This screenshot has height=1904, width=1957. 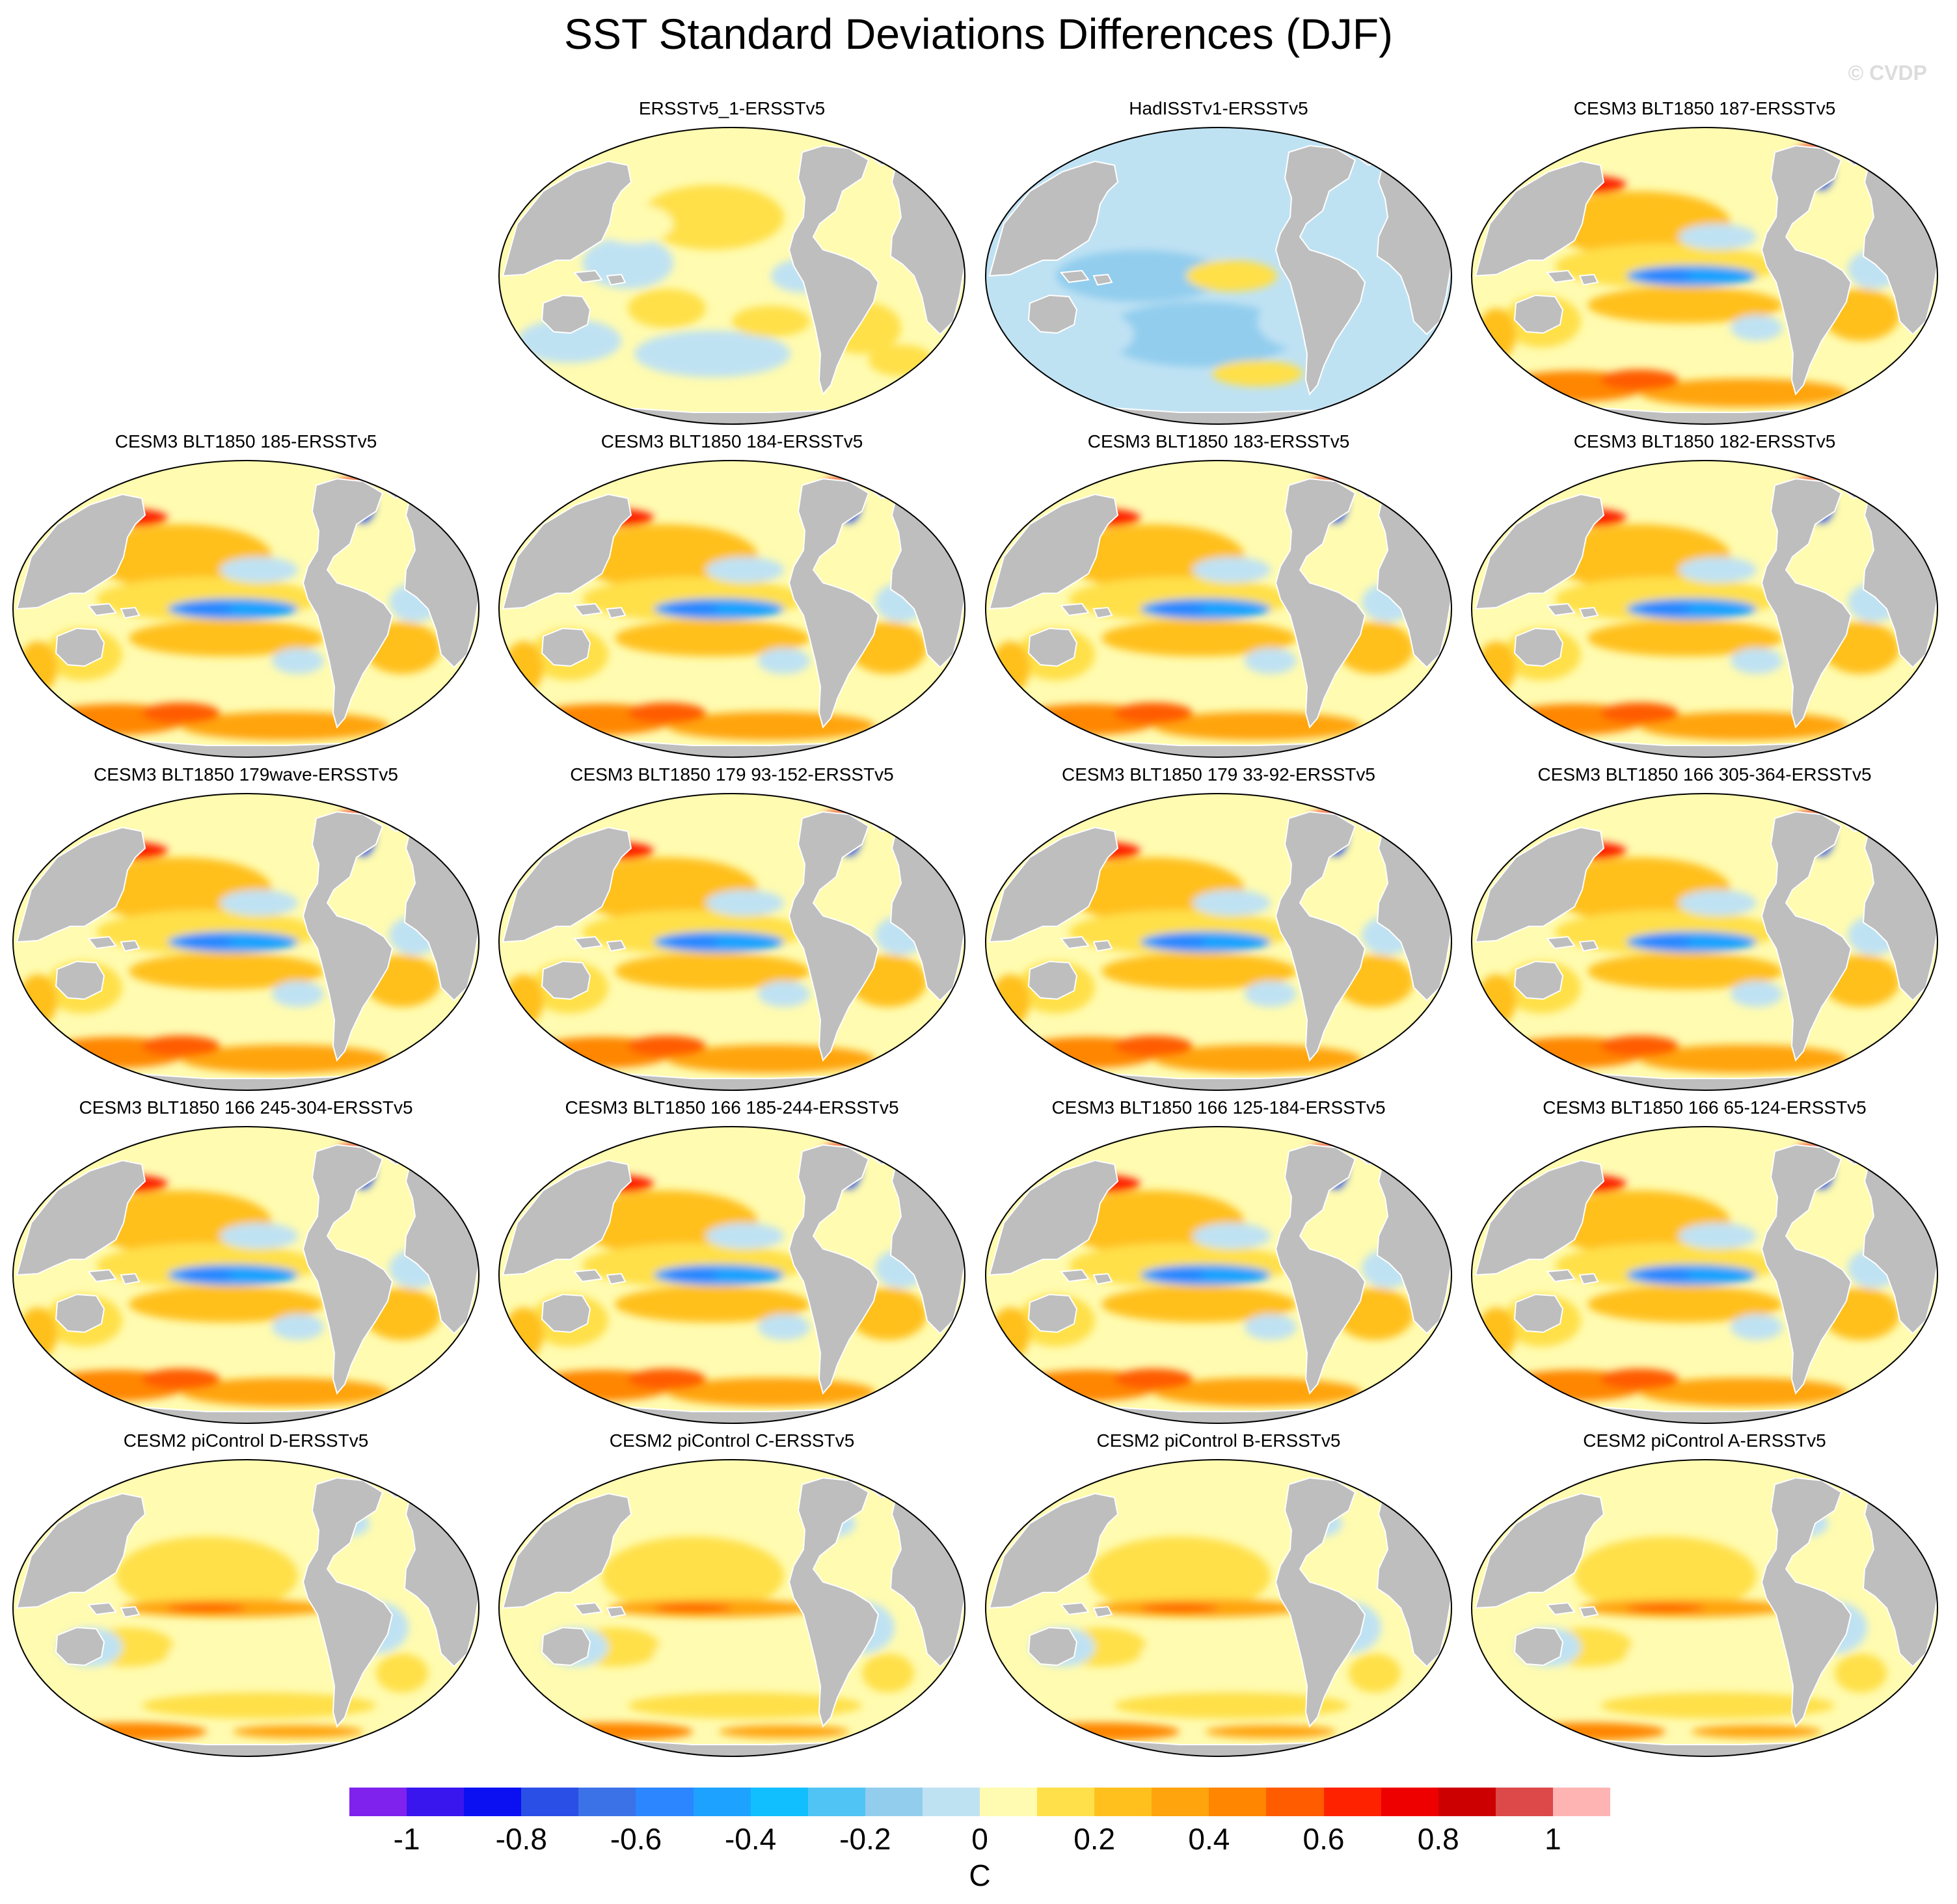 What do you see at coordinates (1704, 596) in the screenshot?
I see `map-panel: CESM3 BLT1850 182-ERSSTv5` at bounding box center [1704, 596].